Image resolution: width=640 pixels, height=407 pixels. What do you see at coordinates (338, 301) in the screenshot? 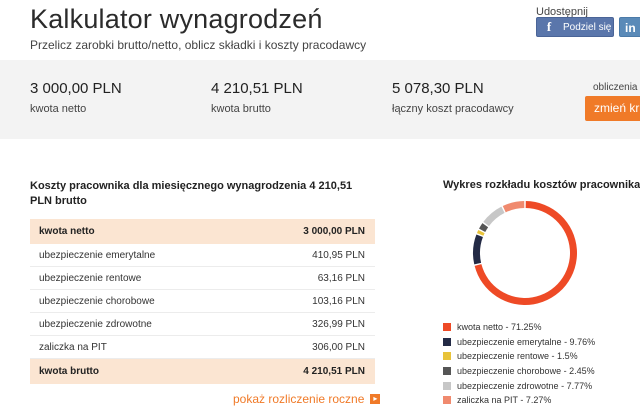
I see `row-value: 103,16 PLN` at bounding box center [338, 301].